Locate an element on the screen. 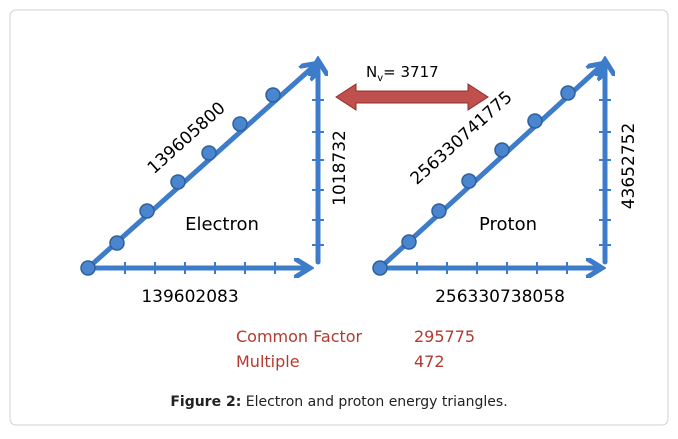 The height and width of the screenshot is (439, 678). vertical-label: 43652752 is located at coordinates (629, 166).